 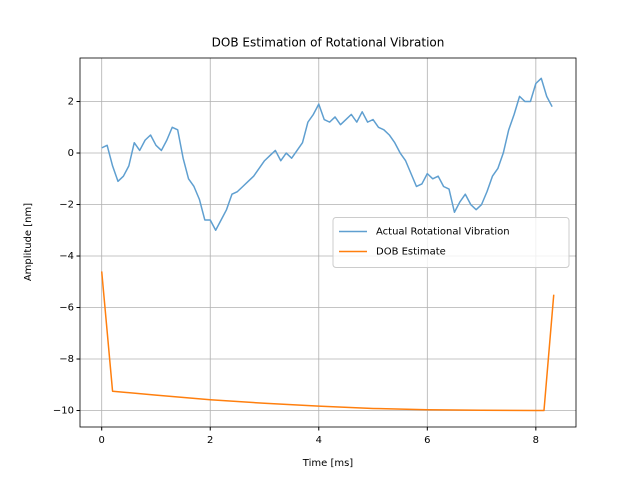 What do you see at coordinates (328, 463) in the screenshot?
I see `x-axis-label: Time [ms]` at bounding box center [328, 463].